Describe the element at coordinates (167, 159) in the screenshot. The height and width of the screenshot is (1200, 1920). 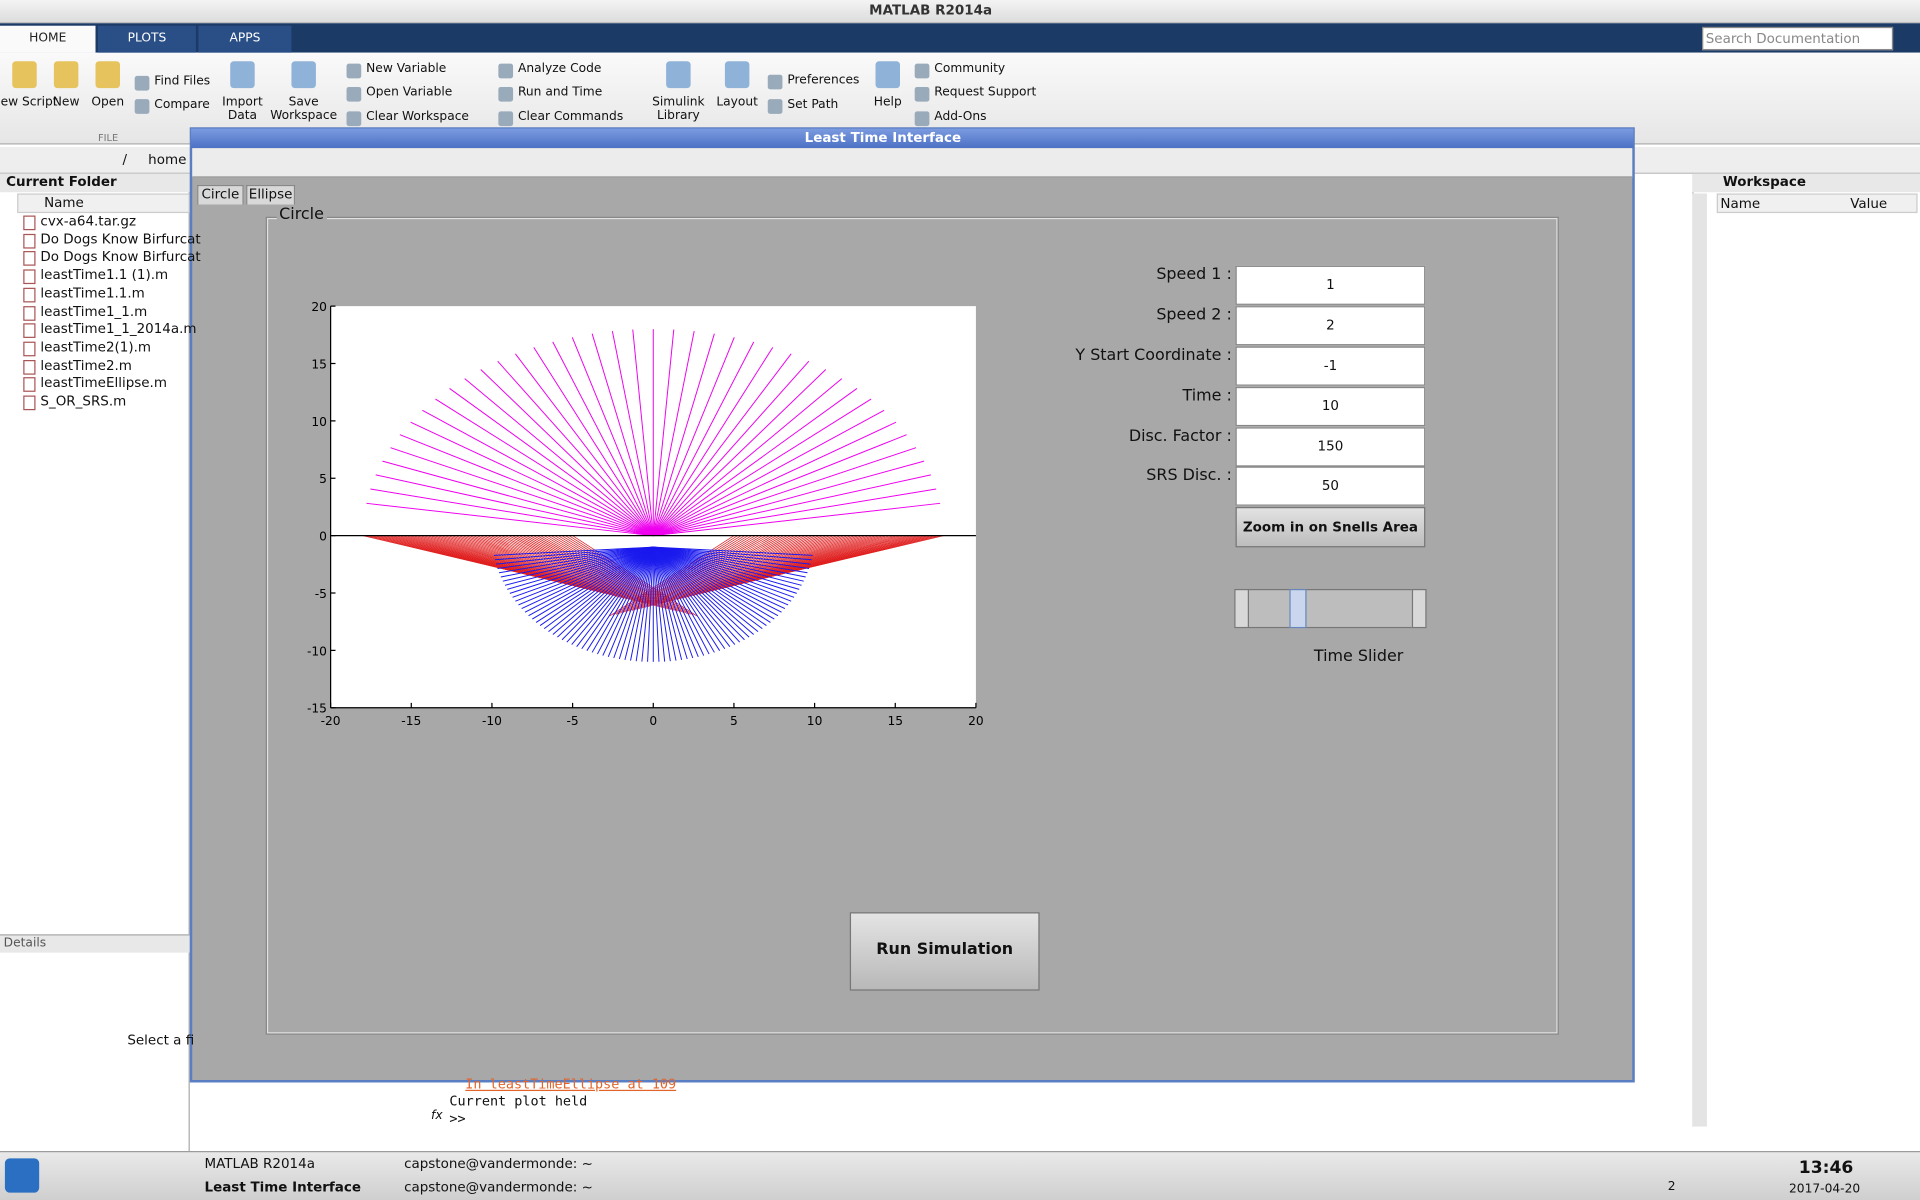
I see `path-segment: home` at that location.